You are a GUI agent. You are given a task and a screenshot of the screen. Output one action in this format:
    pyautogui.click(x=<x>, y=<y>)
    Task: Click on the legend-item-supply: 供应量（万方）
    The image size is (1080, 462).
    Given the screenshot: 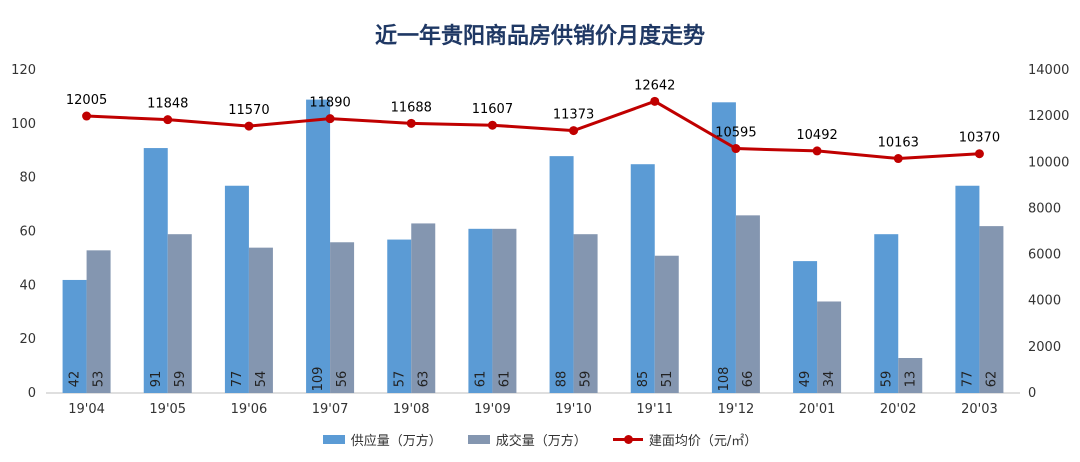 What is the action you would take?
    pyautogui.click(x=382, y=439)
    